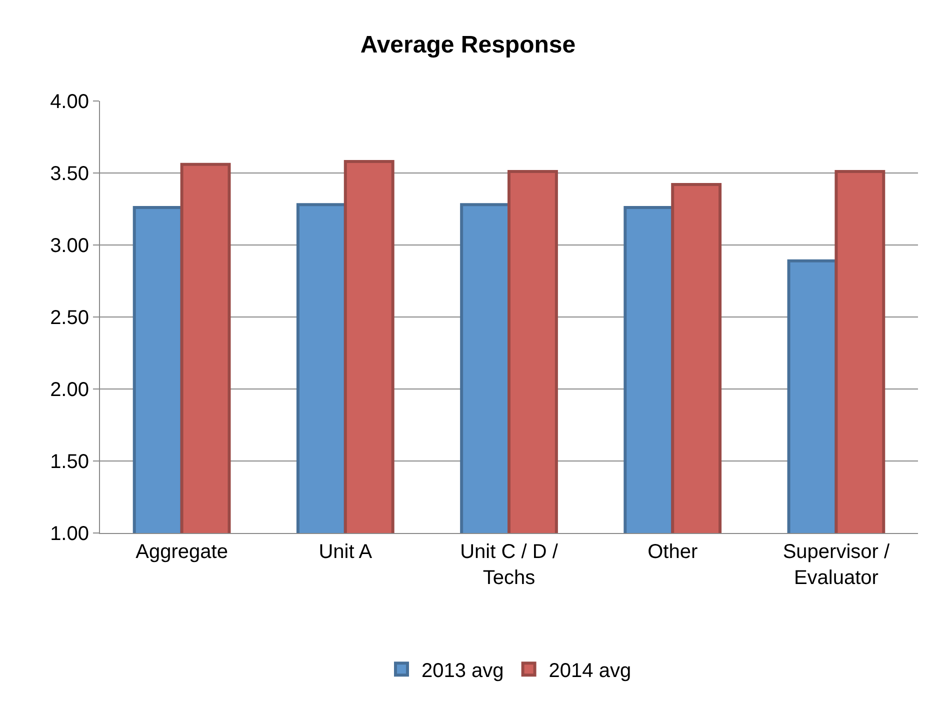 This screenshot has height=711, width=936. Describe the element at coordinates (463, 671) in the screenshot. I see `legend-label: 2013 avg` at that location.